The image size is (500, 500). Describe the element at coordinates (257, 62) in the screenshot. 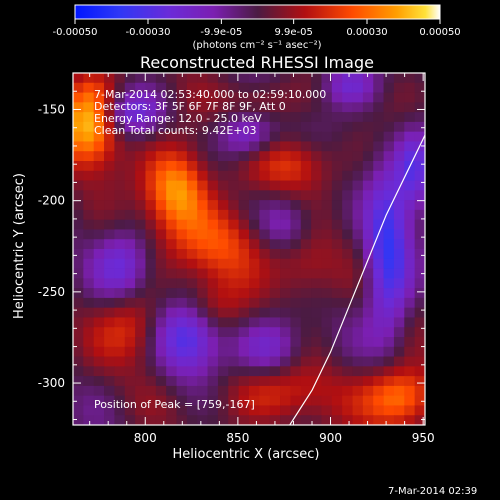

I see `chart-title: Reconstructed RHESSI Image` at that location.